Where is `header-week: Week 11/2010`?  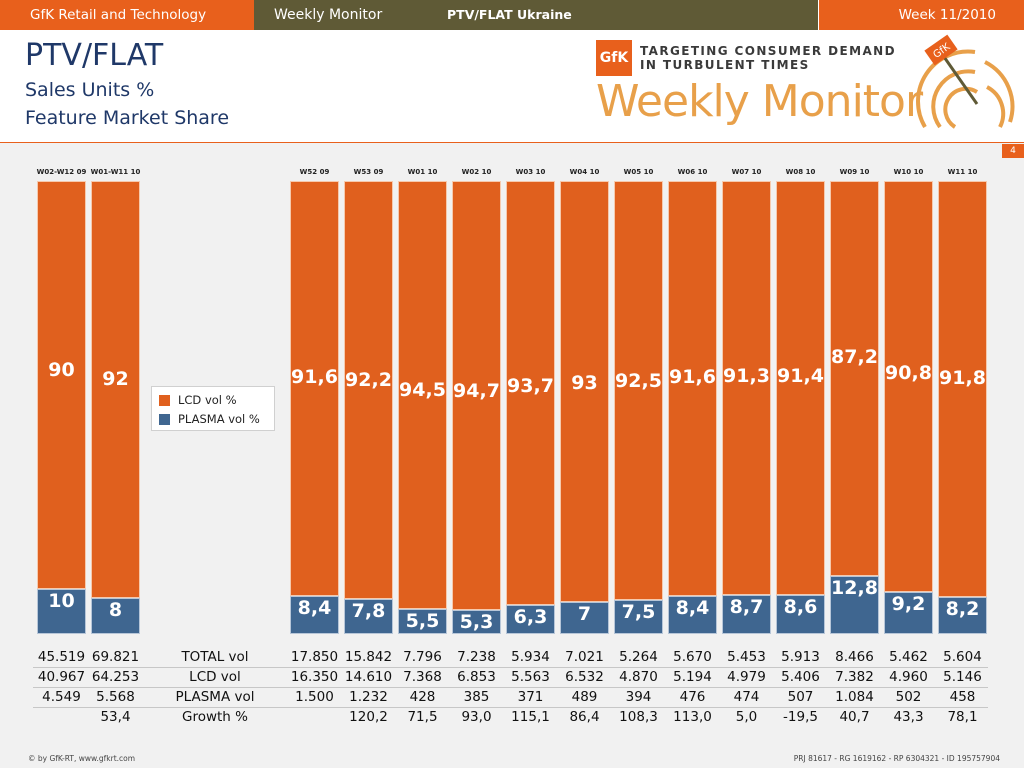
header-week: Week 11/2010 is located at coordinates (921, 15).